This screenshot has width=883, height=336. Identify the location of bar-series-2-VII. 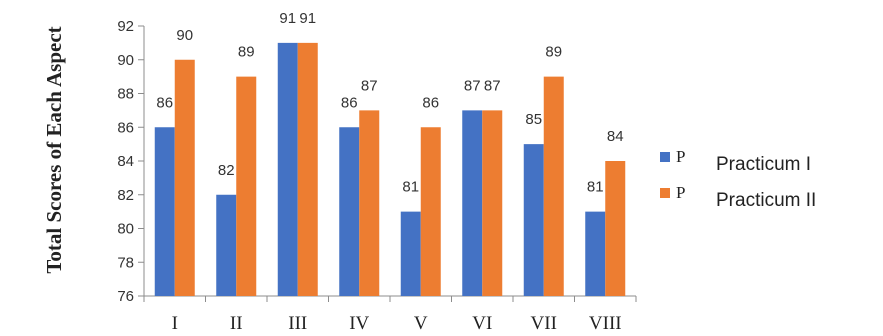
(553, 186).